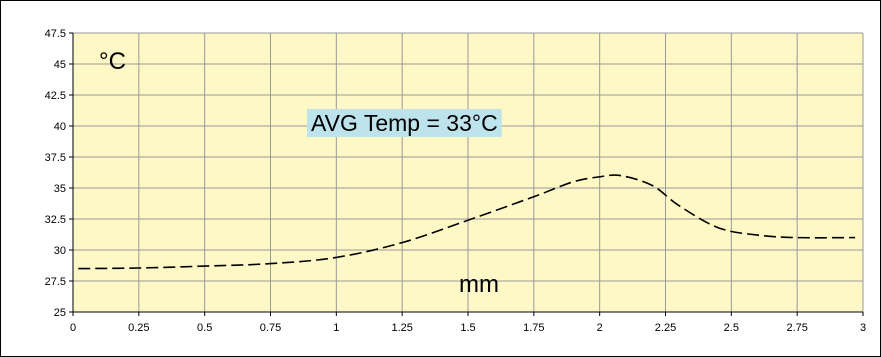 The width and height of the screenshot is (881, 357). What do you see at coordinates (55, 34) in the screenshot?
I see `y-tick-label: 47.5` at bounding box center [55, 34].